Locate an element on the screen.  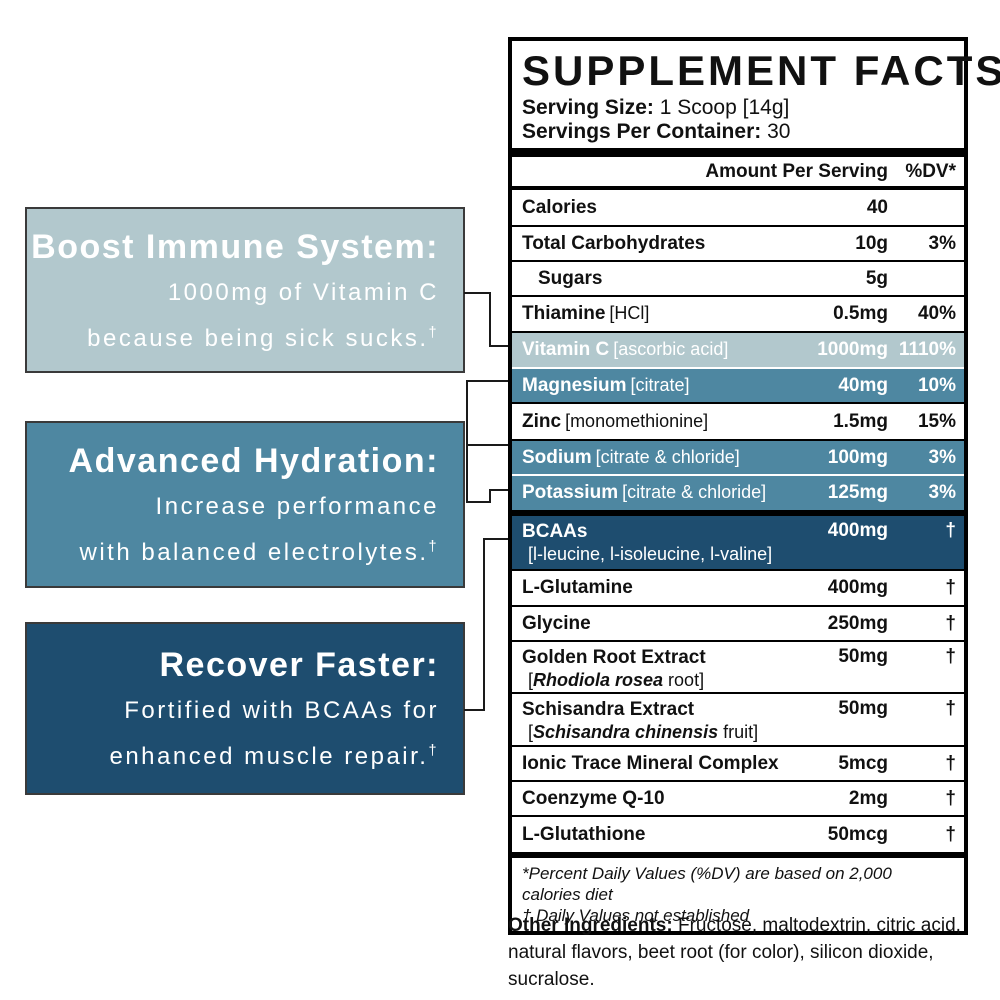
connector-magnesium is located at coordinates (488, 381).